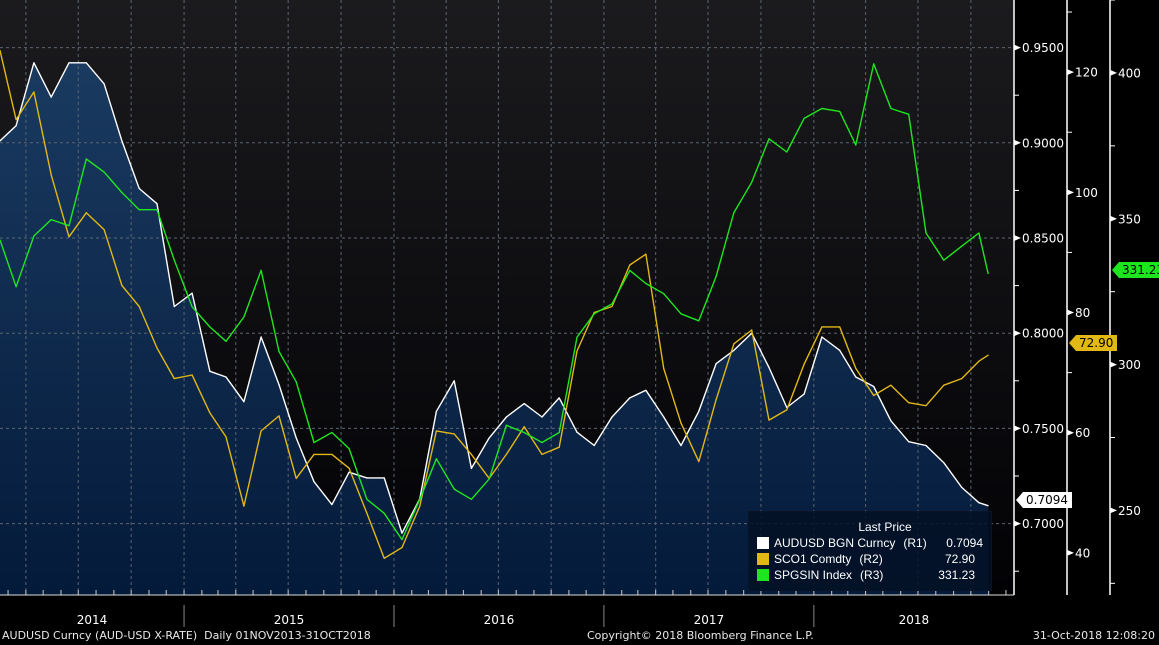 The height and width of the screenshot is (645, 1159). Describe the element at coordinates (1086, 73) in the screenshot. I see `y-tick-label: 120` at that location.